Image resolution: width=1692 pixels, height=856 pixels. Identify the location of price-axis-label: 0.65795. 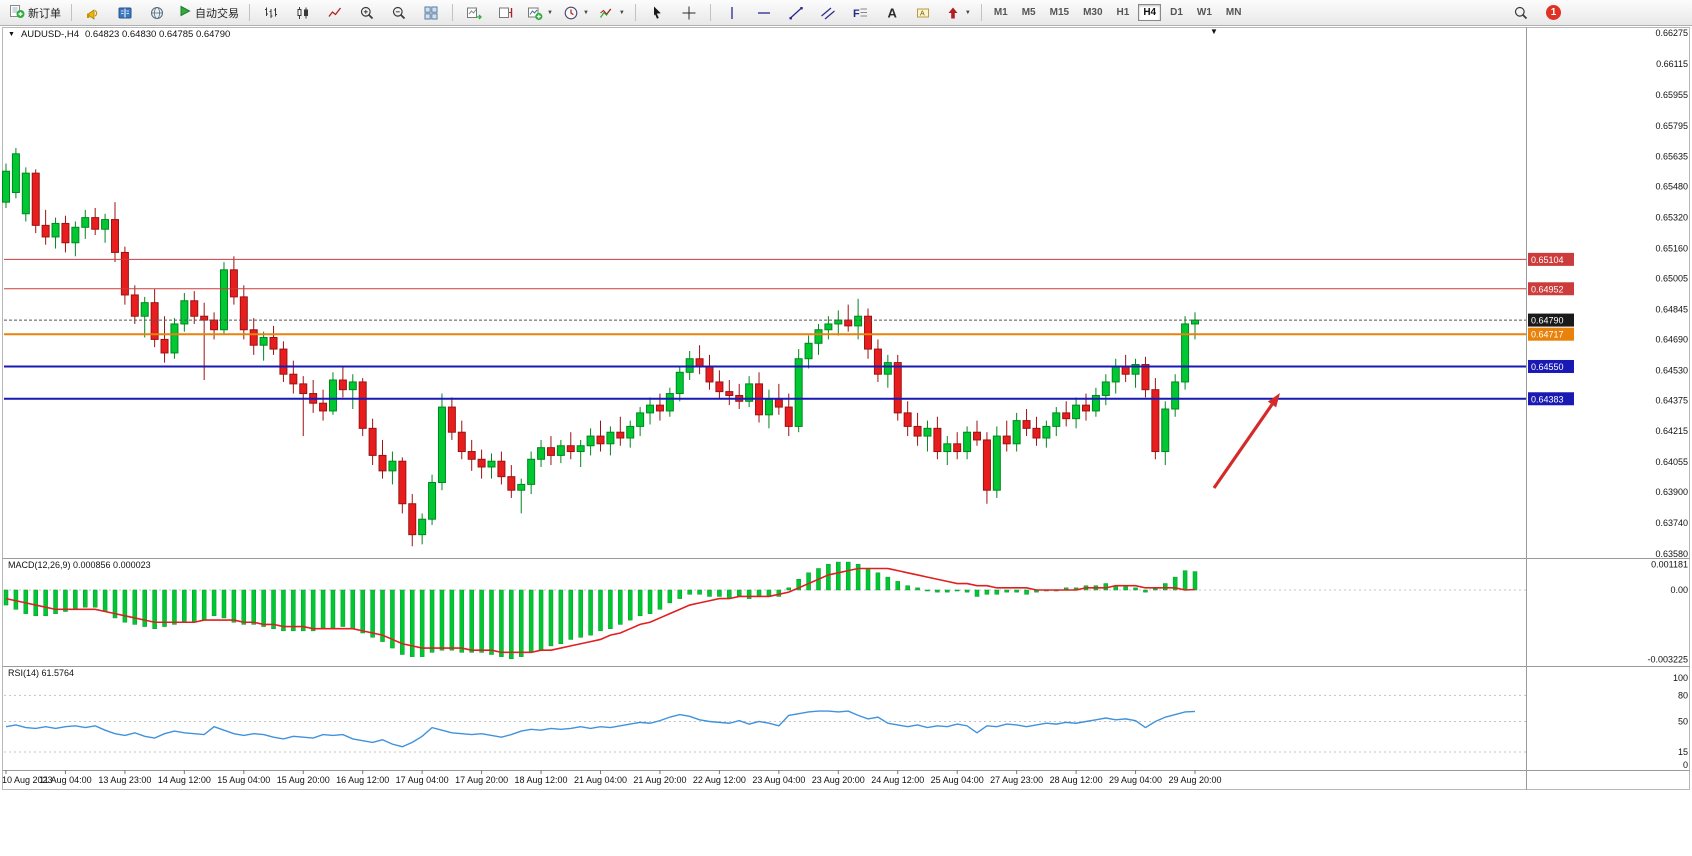
(1671, 126).